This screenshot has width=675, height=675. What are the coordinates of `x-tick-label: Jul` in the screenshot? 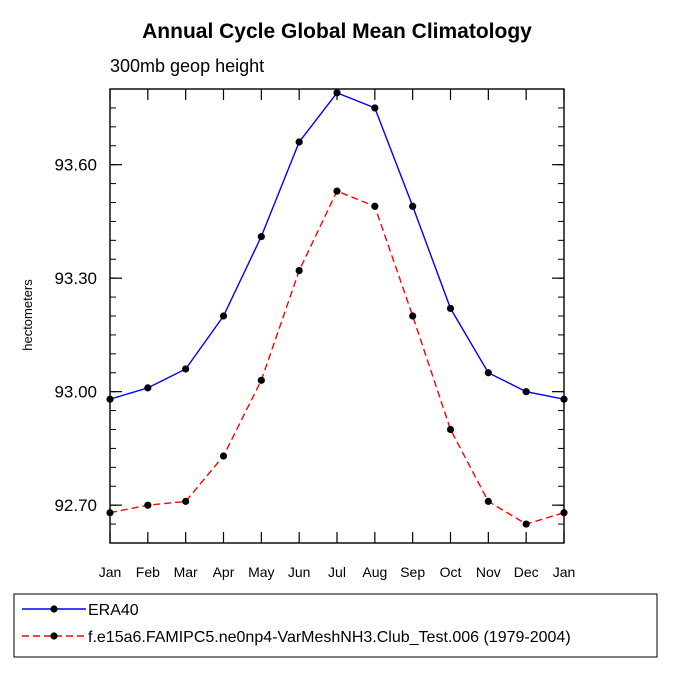 It's located at (337, 572).